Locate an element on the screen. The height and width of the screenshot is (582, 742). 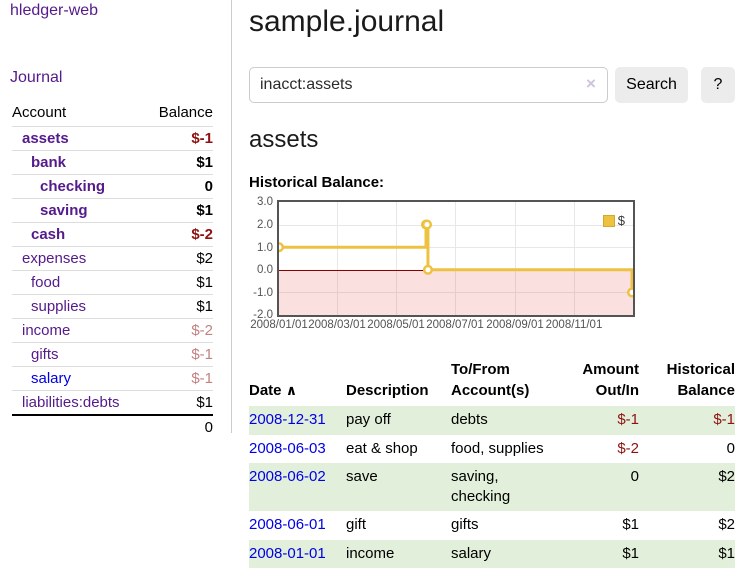
chart-legend: $ is located at coordinates (613, 221).